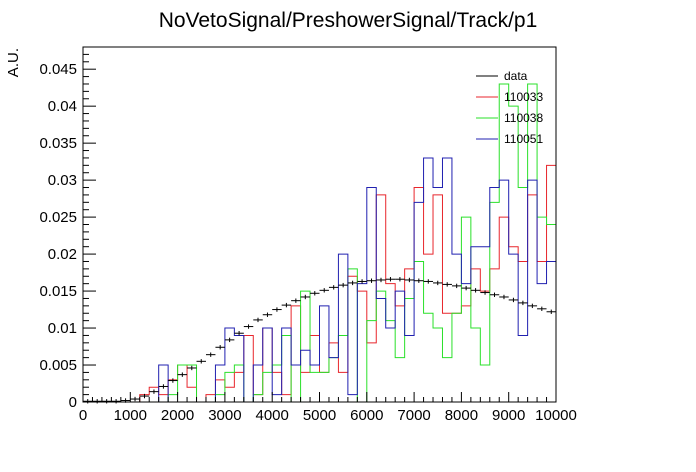 This screenshot has height=472, width=696. I want to click on legend-label: 110051, so click(523, 139).